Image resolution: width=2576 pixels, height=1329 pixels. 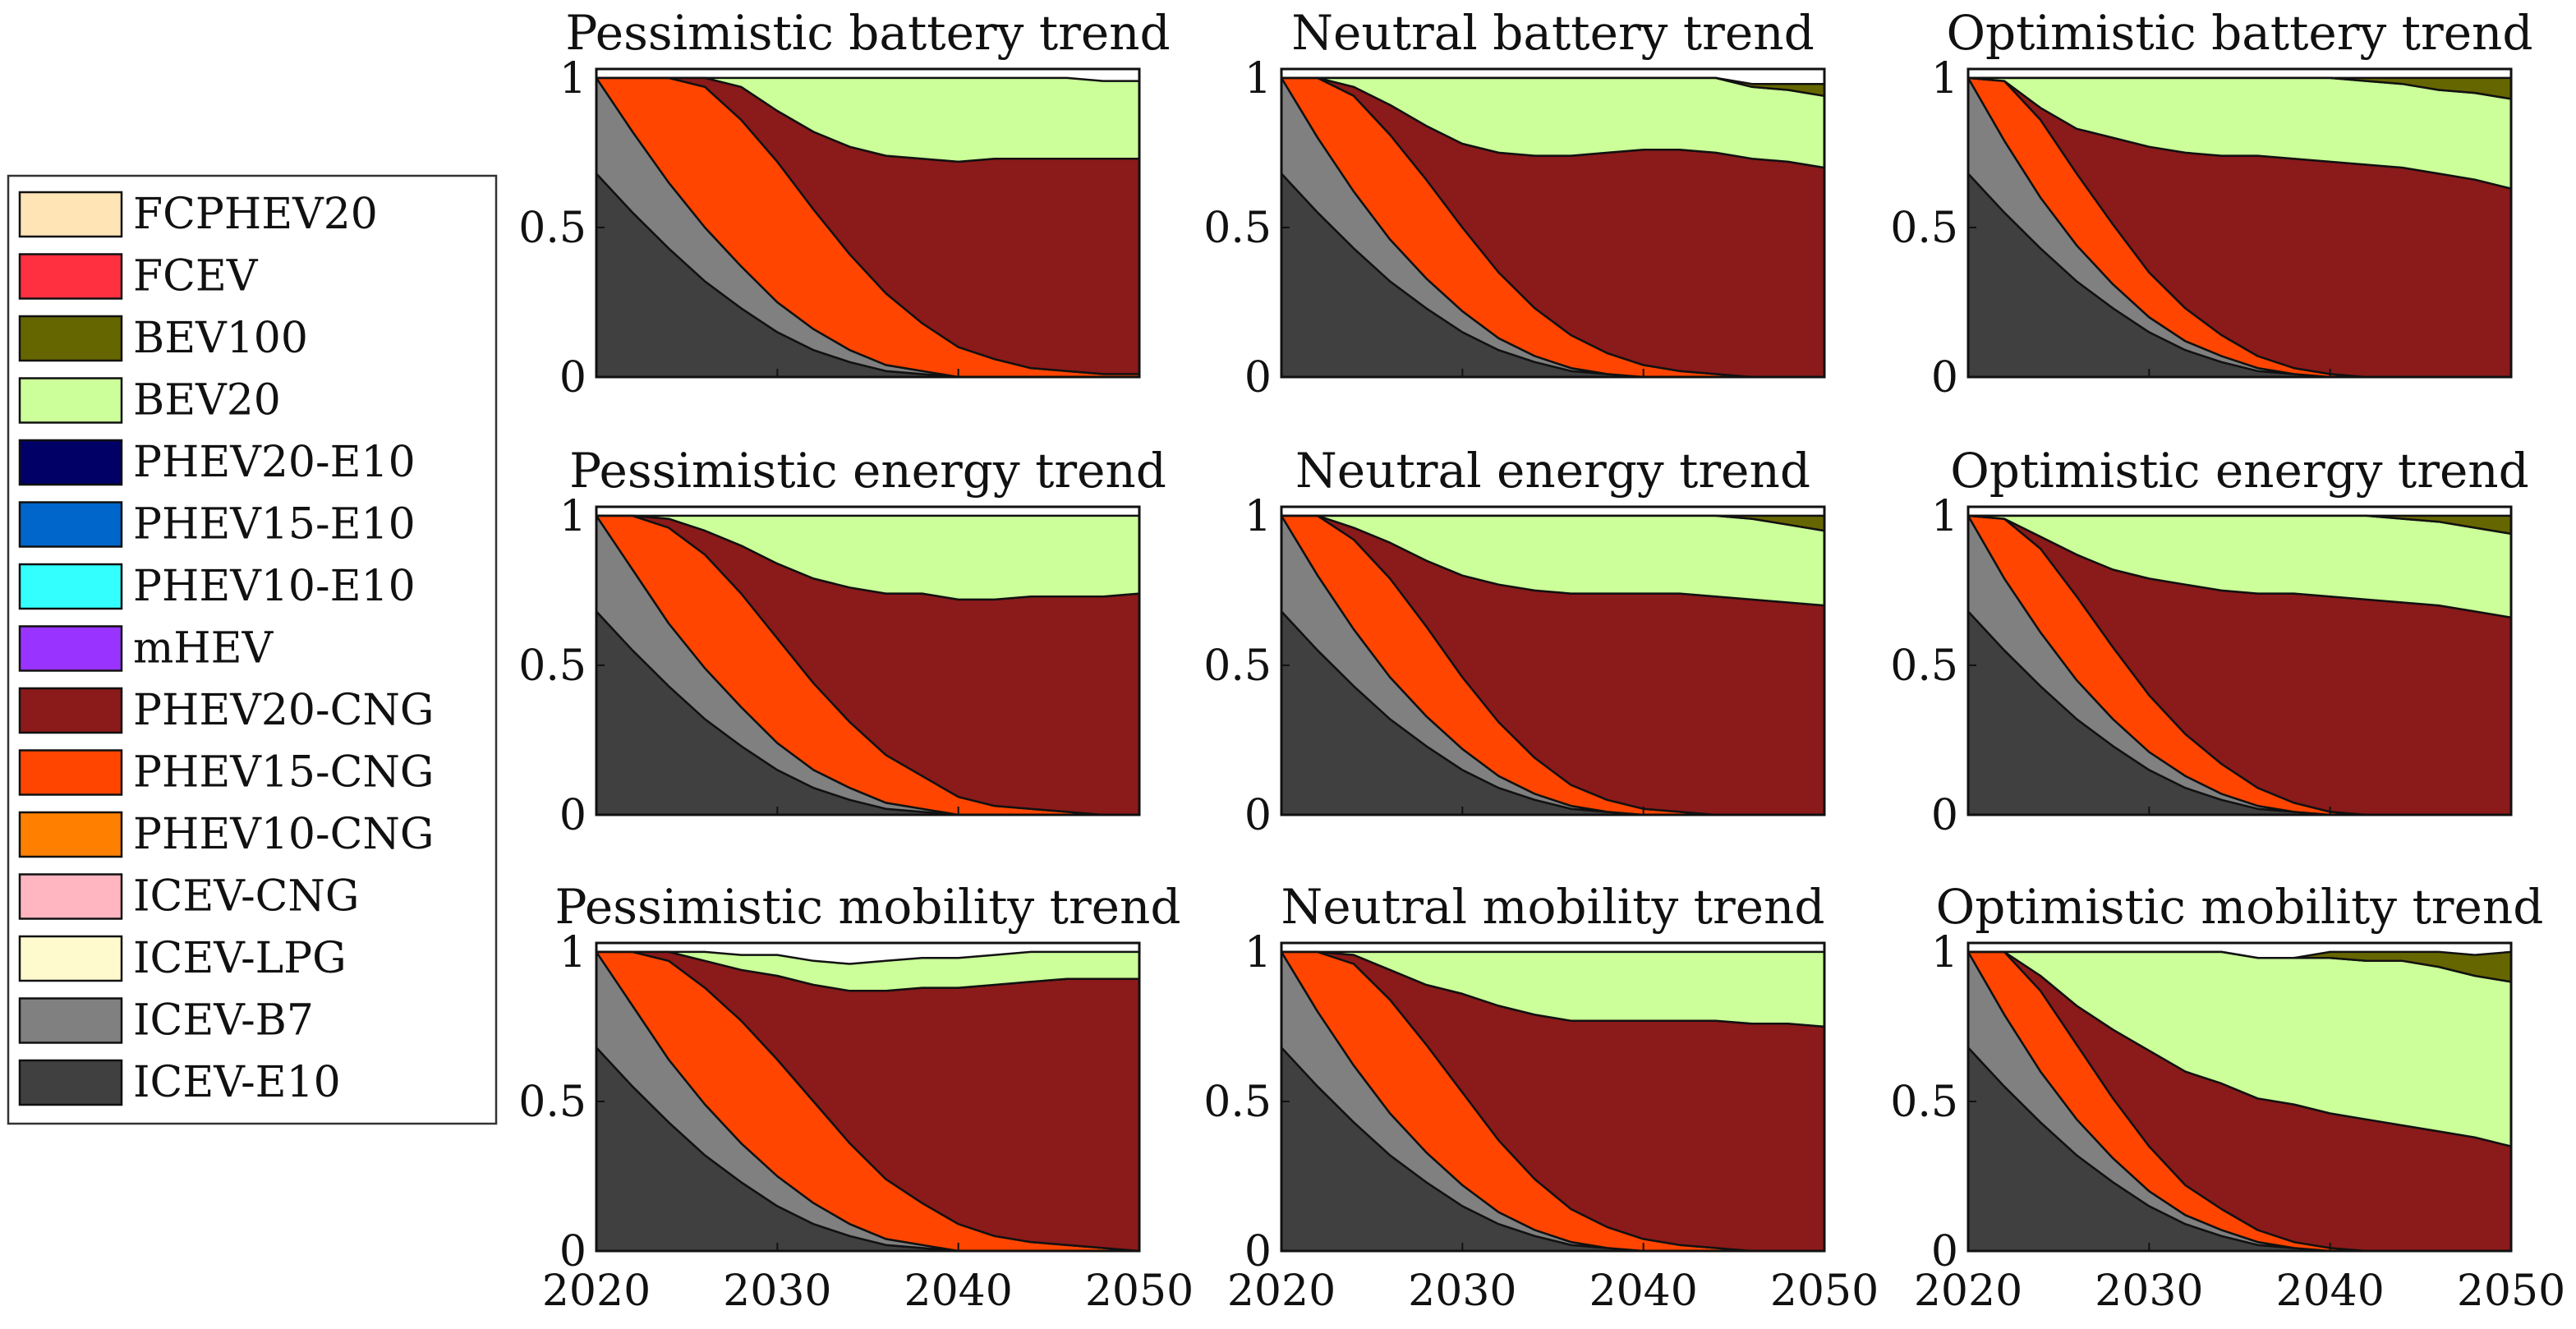 What do you see at coordinates (1553, 471) in the screenshot?
I see `panel-title: Neutral energy trend` at bounding box center [1553, 471].